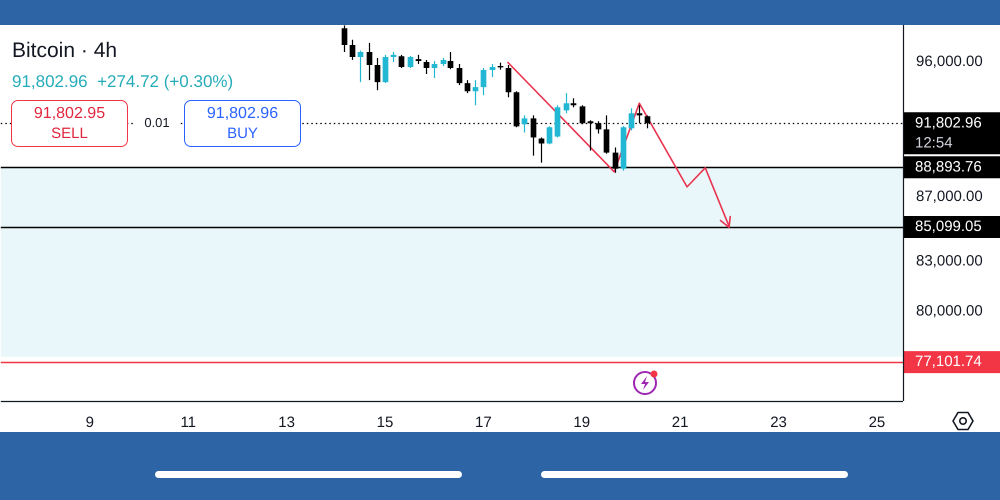  I want to click on x-tick-label: 11, so click(188, 423).